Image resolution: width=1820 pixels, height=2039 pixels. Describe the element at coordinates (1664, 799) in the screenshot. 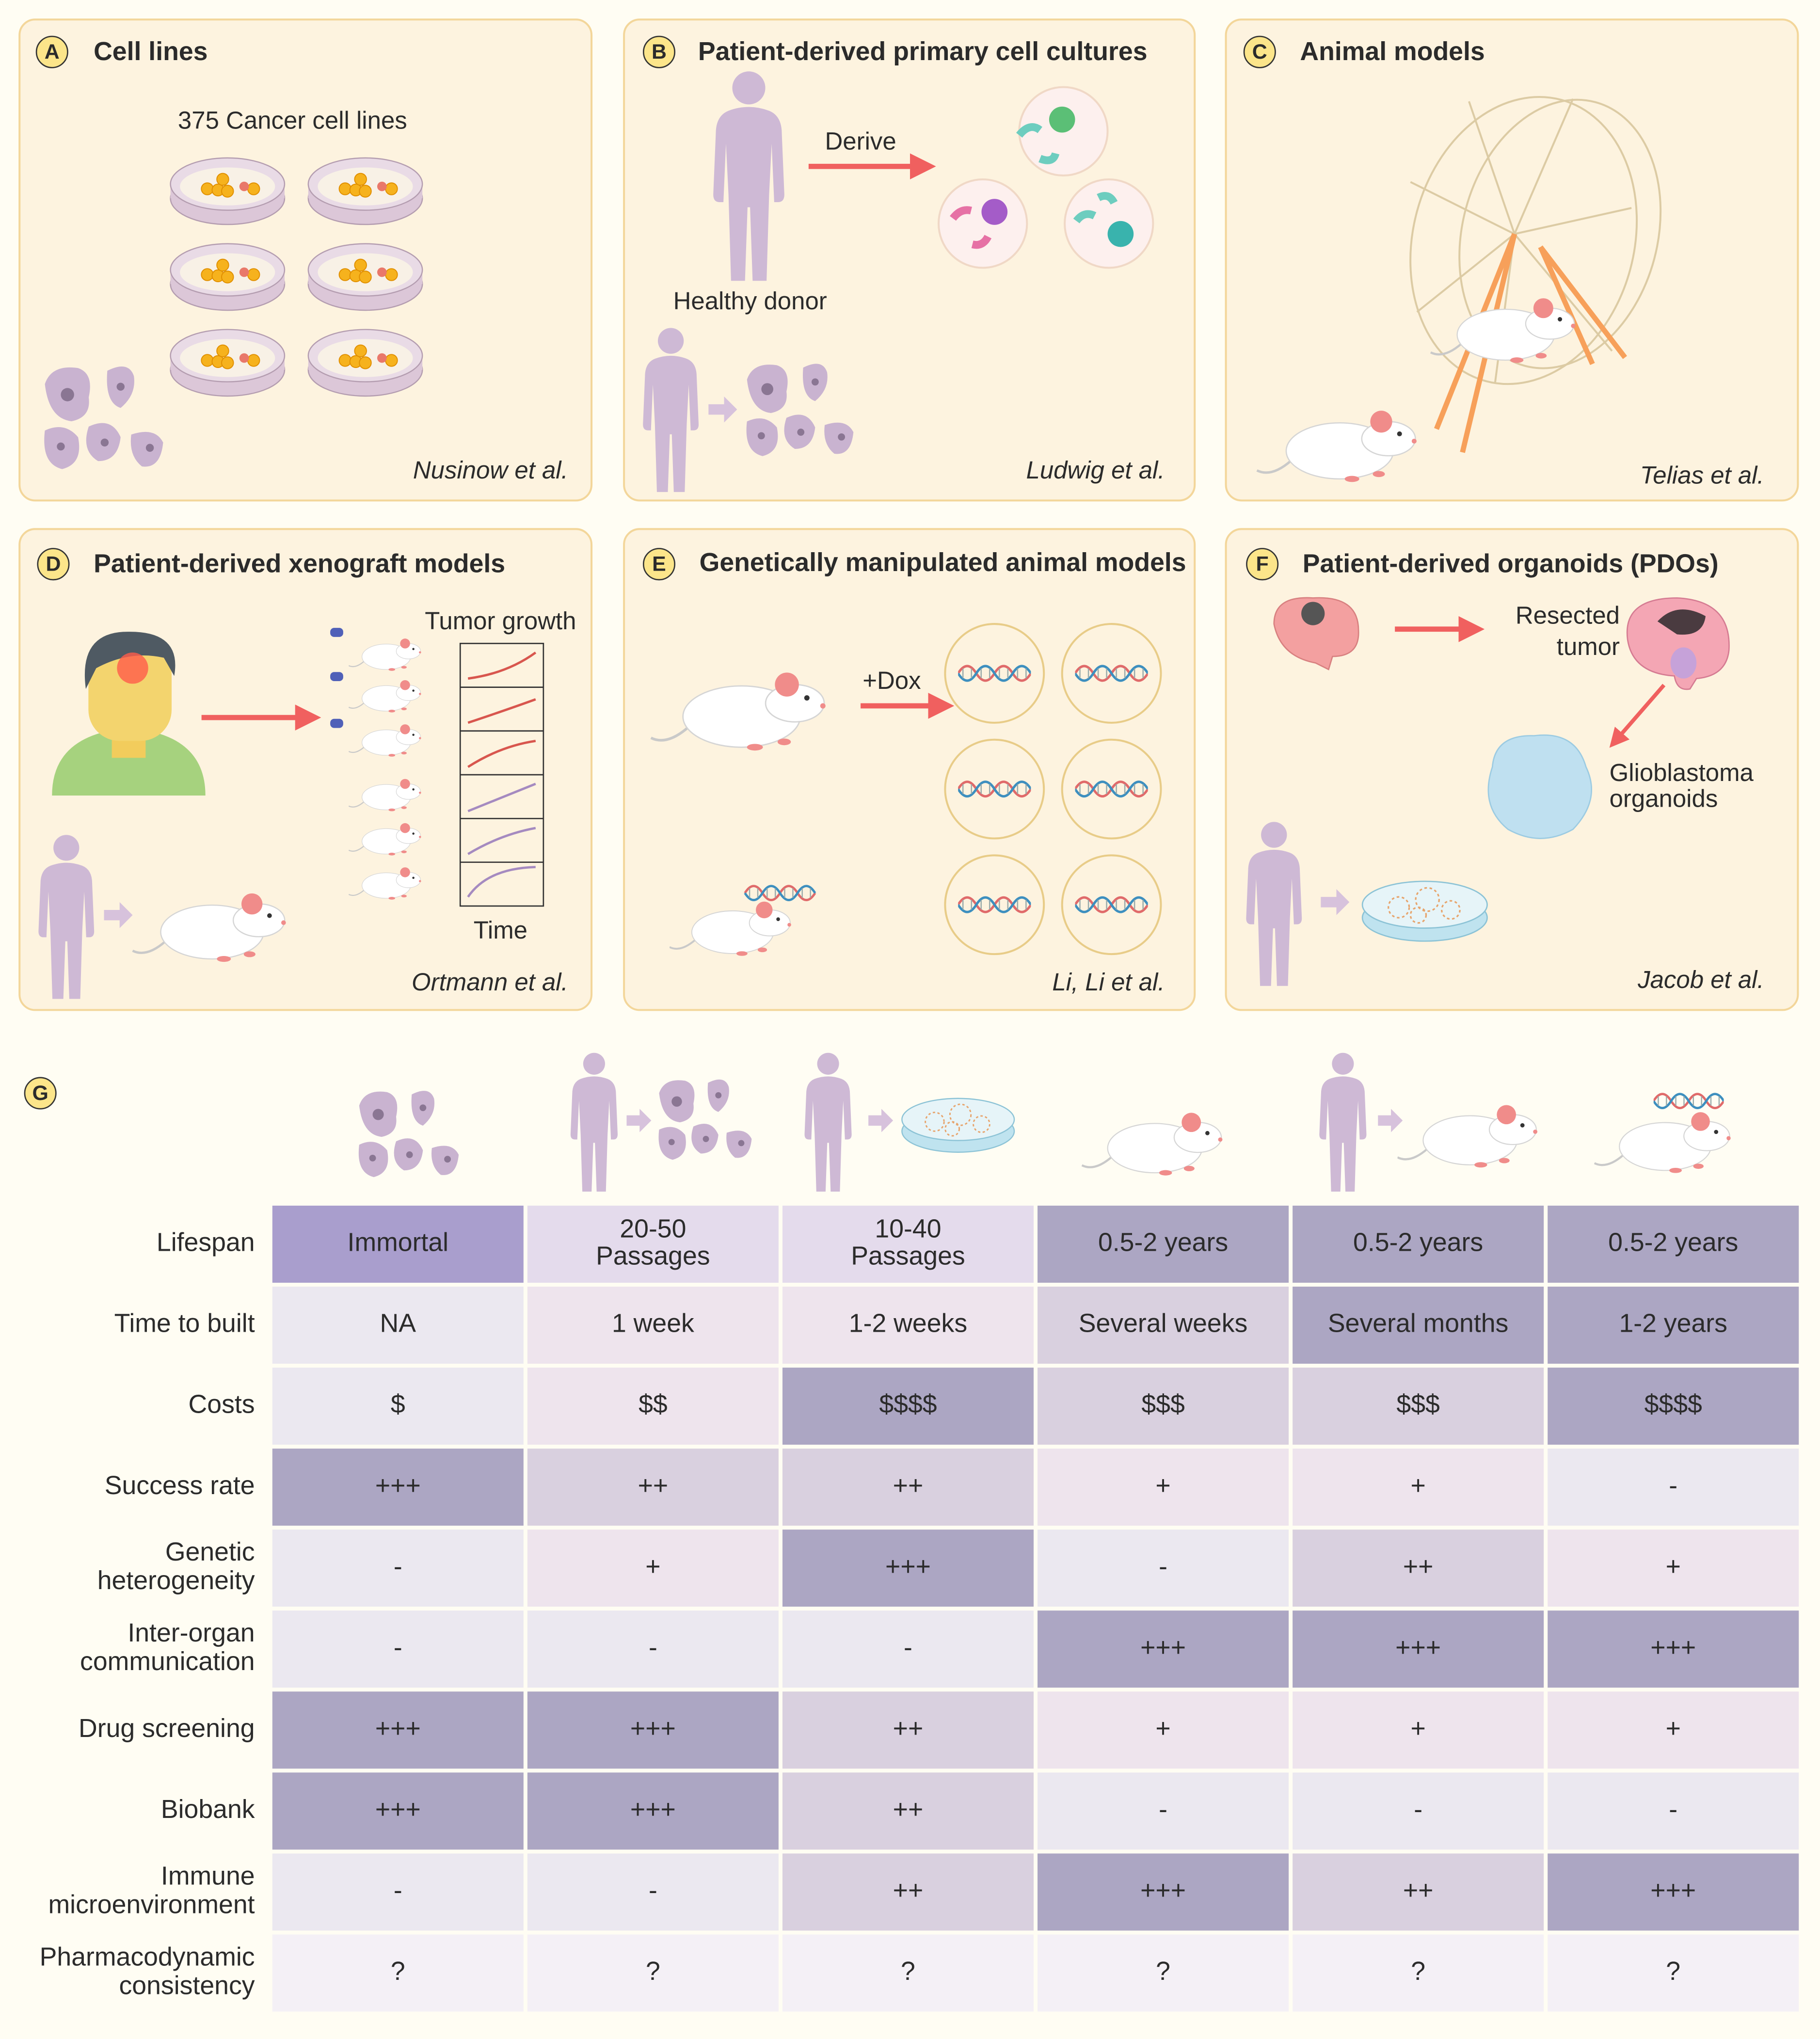

I see `label-line: organoids` at that location.